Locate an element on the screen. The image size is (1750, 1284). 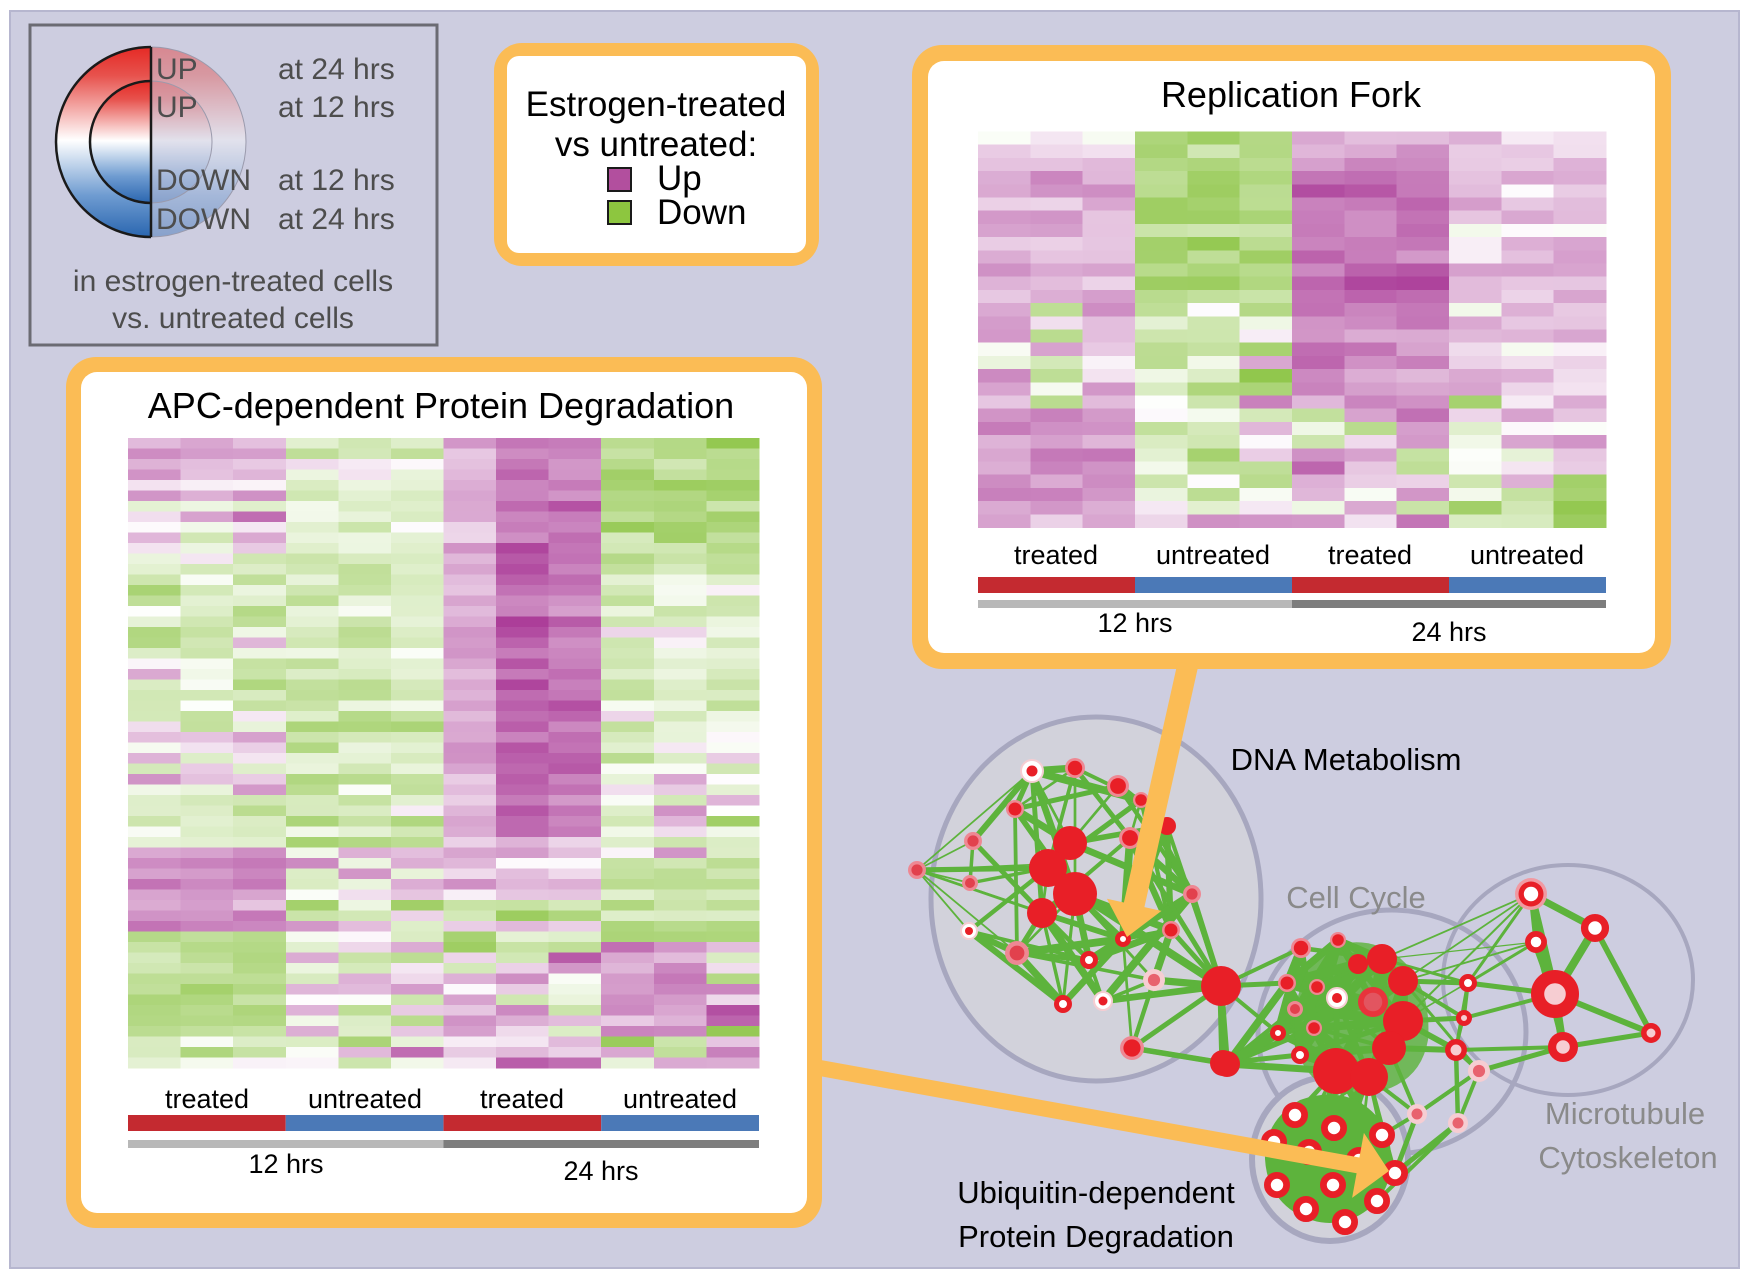
svg-text: DNA Metabolism is located at coordinates (1346, 759).